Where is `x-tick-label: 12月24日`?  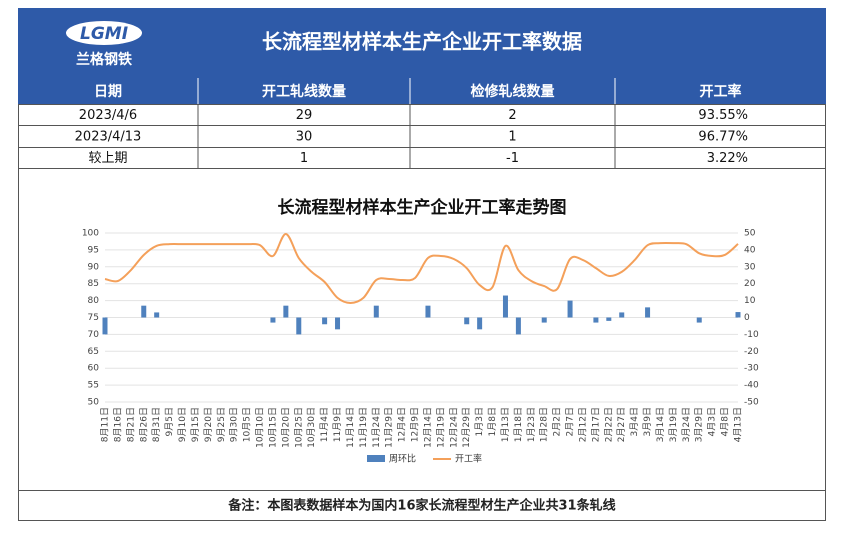
x-tick-label: 12月24日 is located at coordinates (453, 427).